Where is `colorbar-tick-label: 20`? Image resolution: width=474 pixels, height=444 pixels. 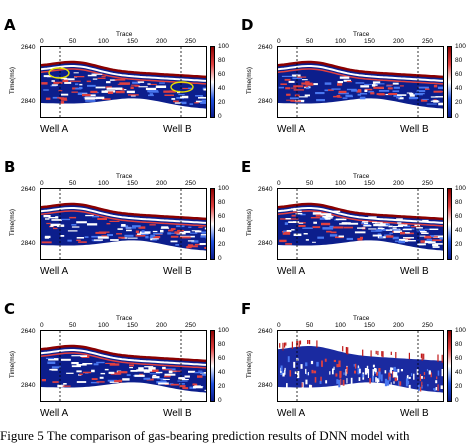
colorbar-tick-label: 20 is located at coordinates (221, 386).